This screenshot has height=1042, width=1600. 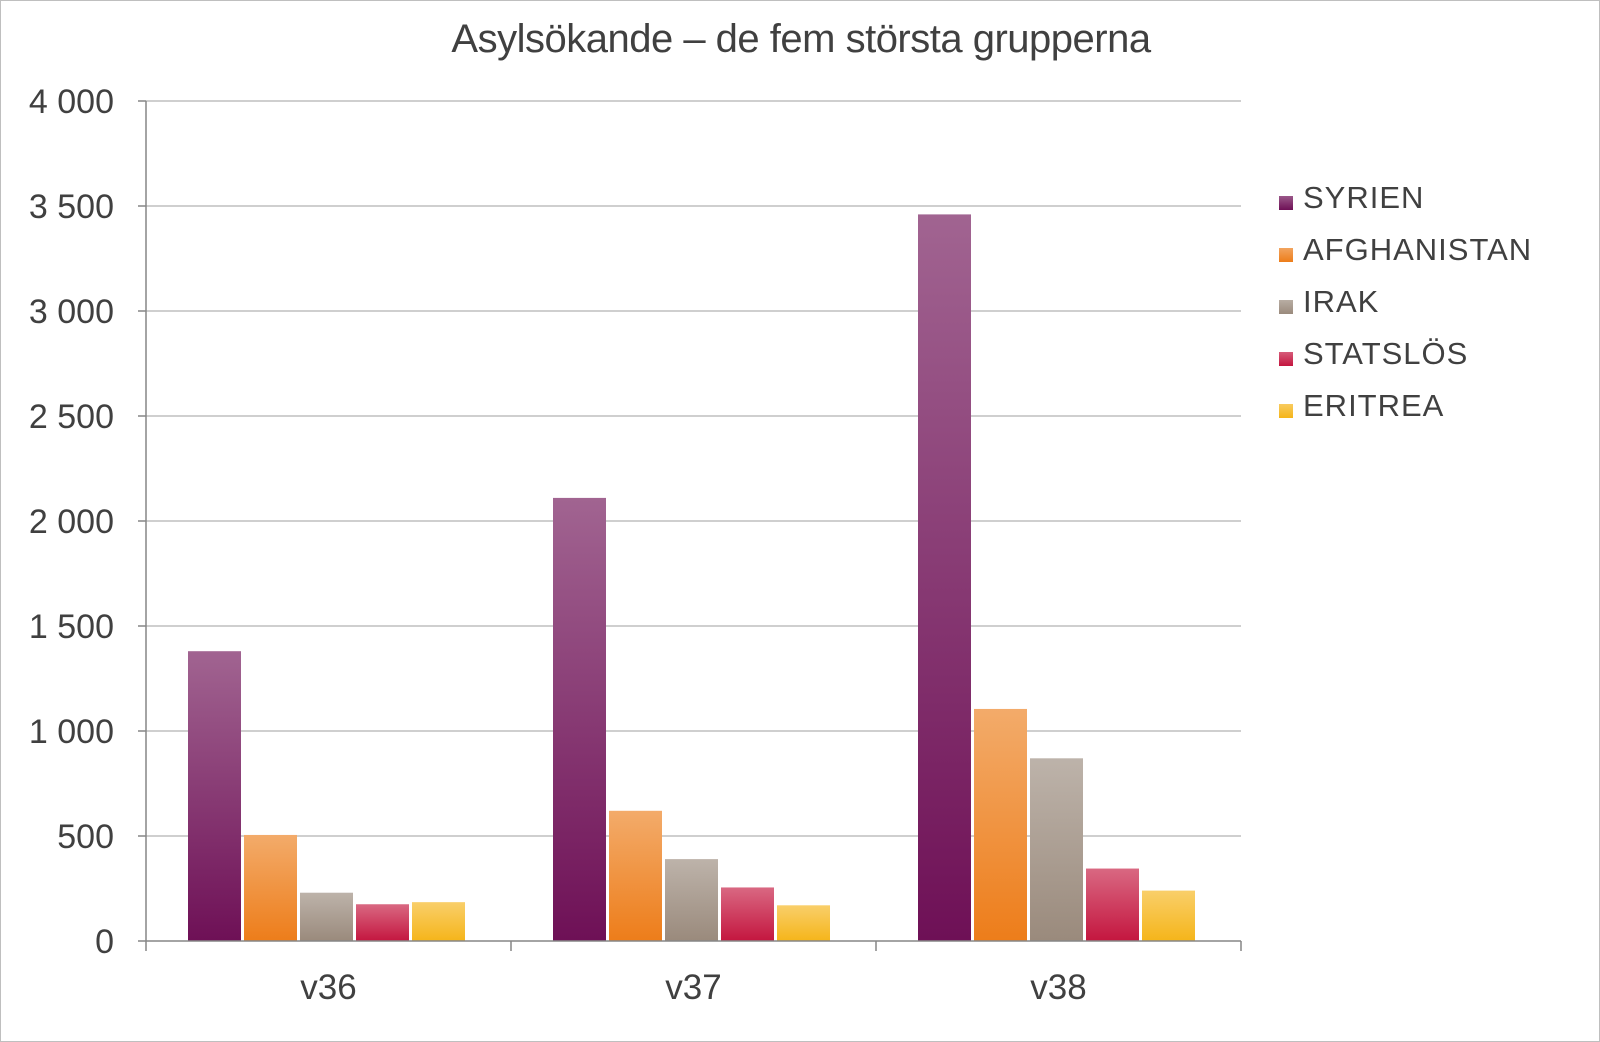 What do you see at coordinates (1386, 353) in the screenshot?
I see `legend-label: STATSLÖS` at bounding box center [1386, 353].